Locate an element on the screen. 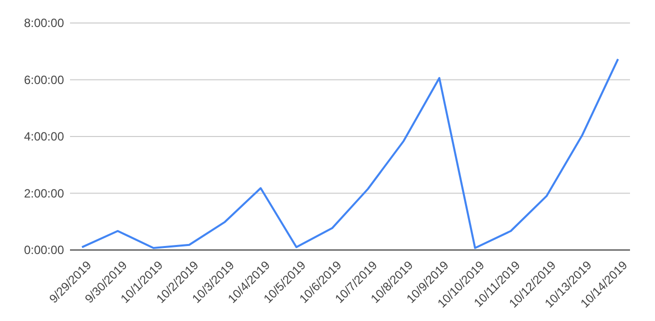 The height and width of the screenshot is (321, 655). y-tick-label: 4:00:00 is located at coordinates (44, 137).